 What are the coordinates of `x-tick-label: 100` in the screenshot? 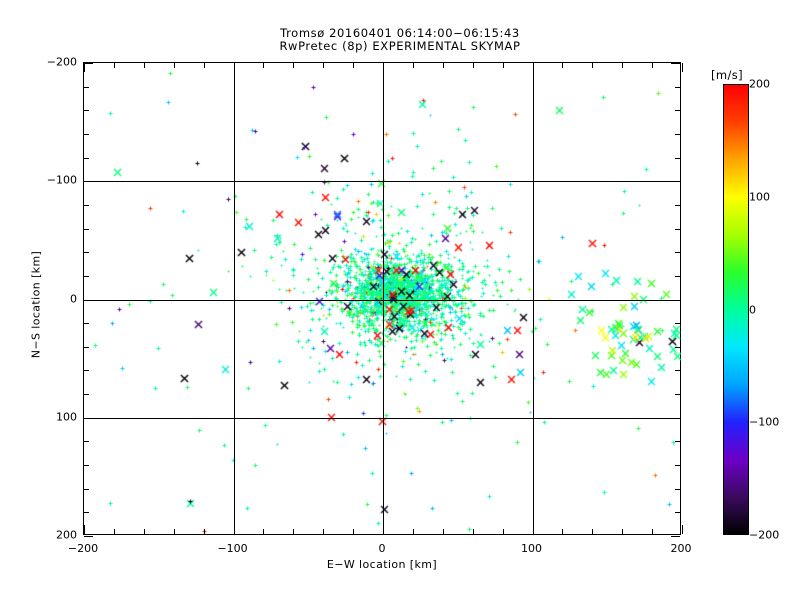 It's located at (531, 548).